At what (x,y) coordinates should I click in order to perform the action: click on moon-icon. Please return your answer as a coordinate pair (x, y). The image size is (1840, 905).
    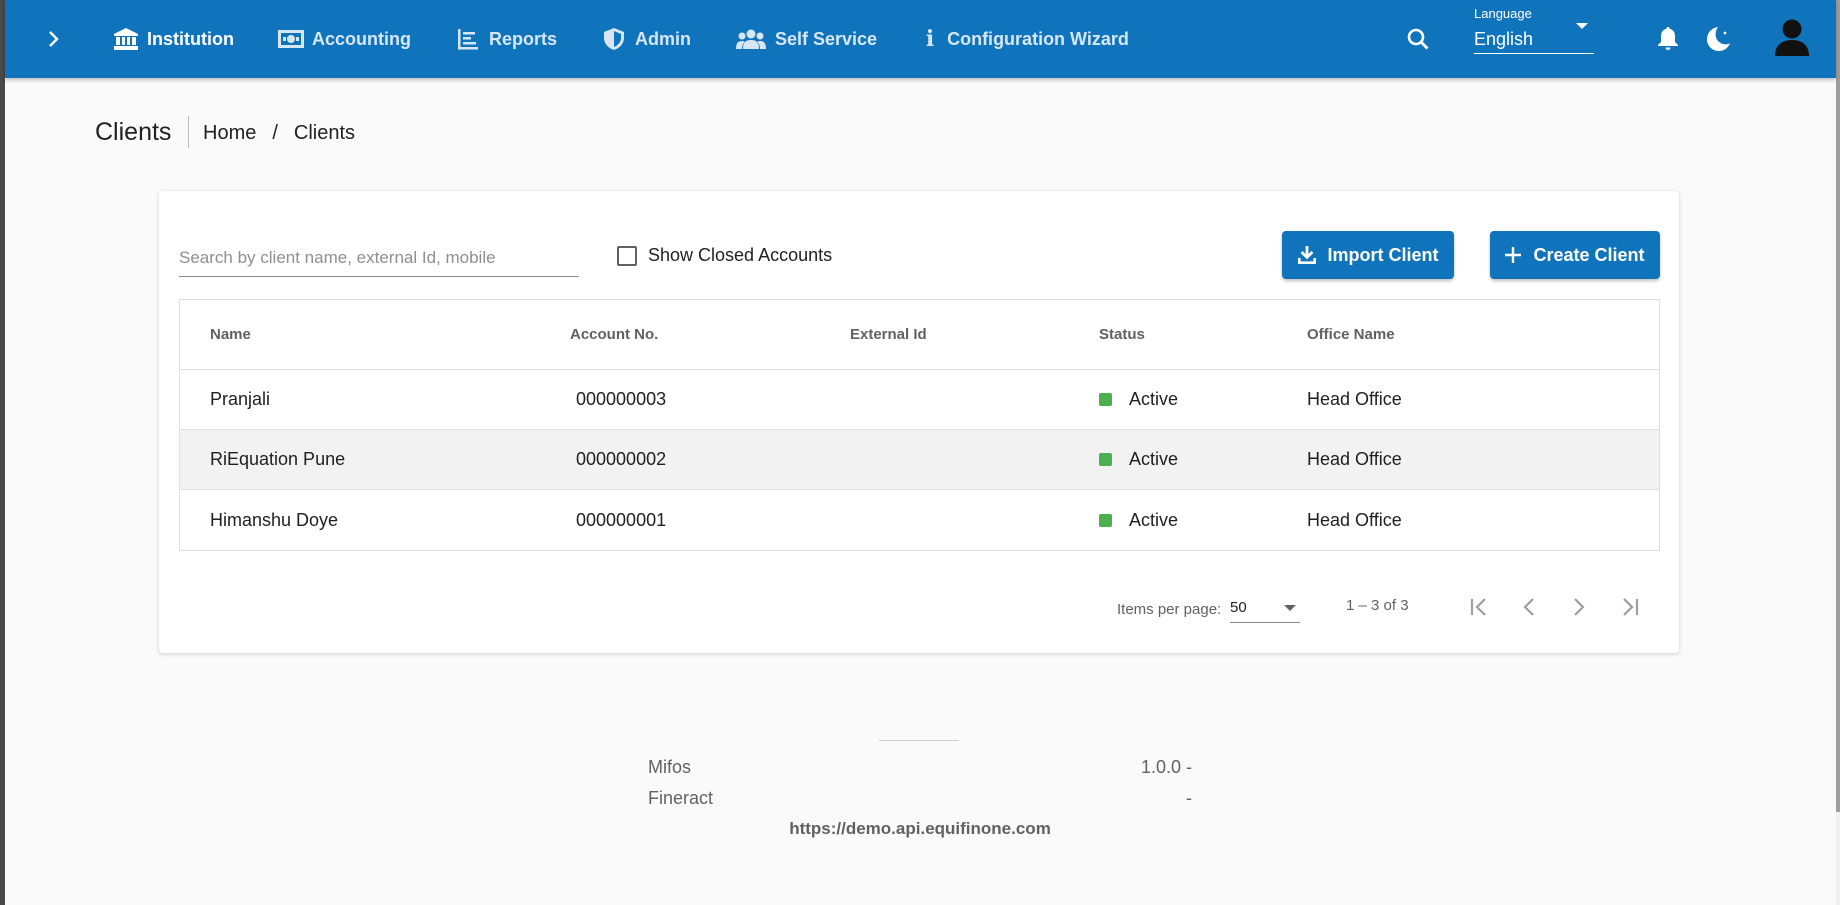
    Looking at the image, I should click on (1718, 39).